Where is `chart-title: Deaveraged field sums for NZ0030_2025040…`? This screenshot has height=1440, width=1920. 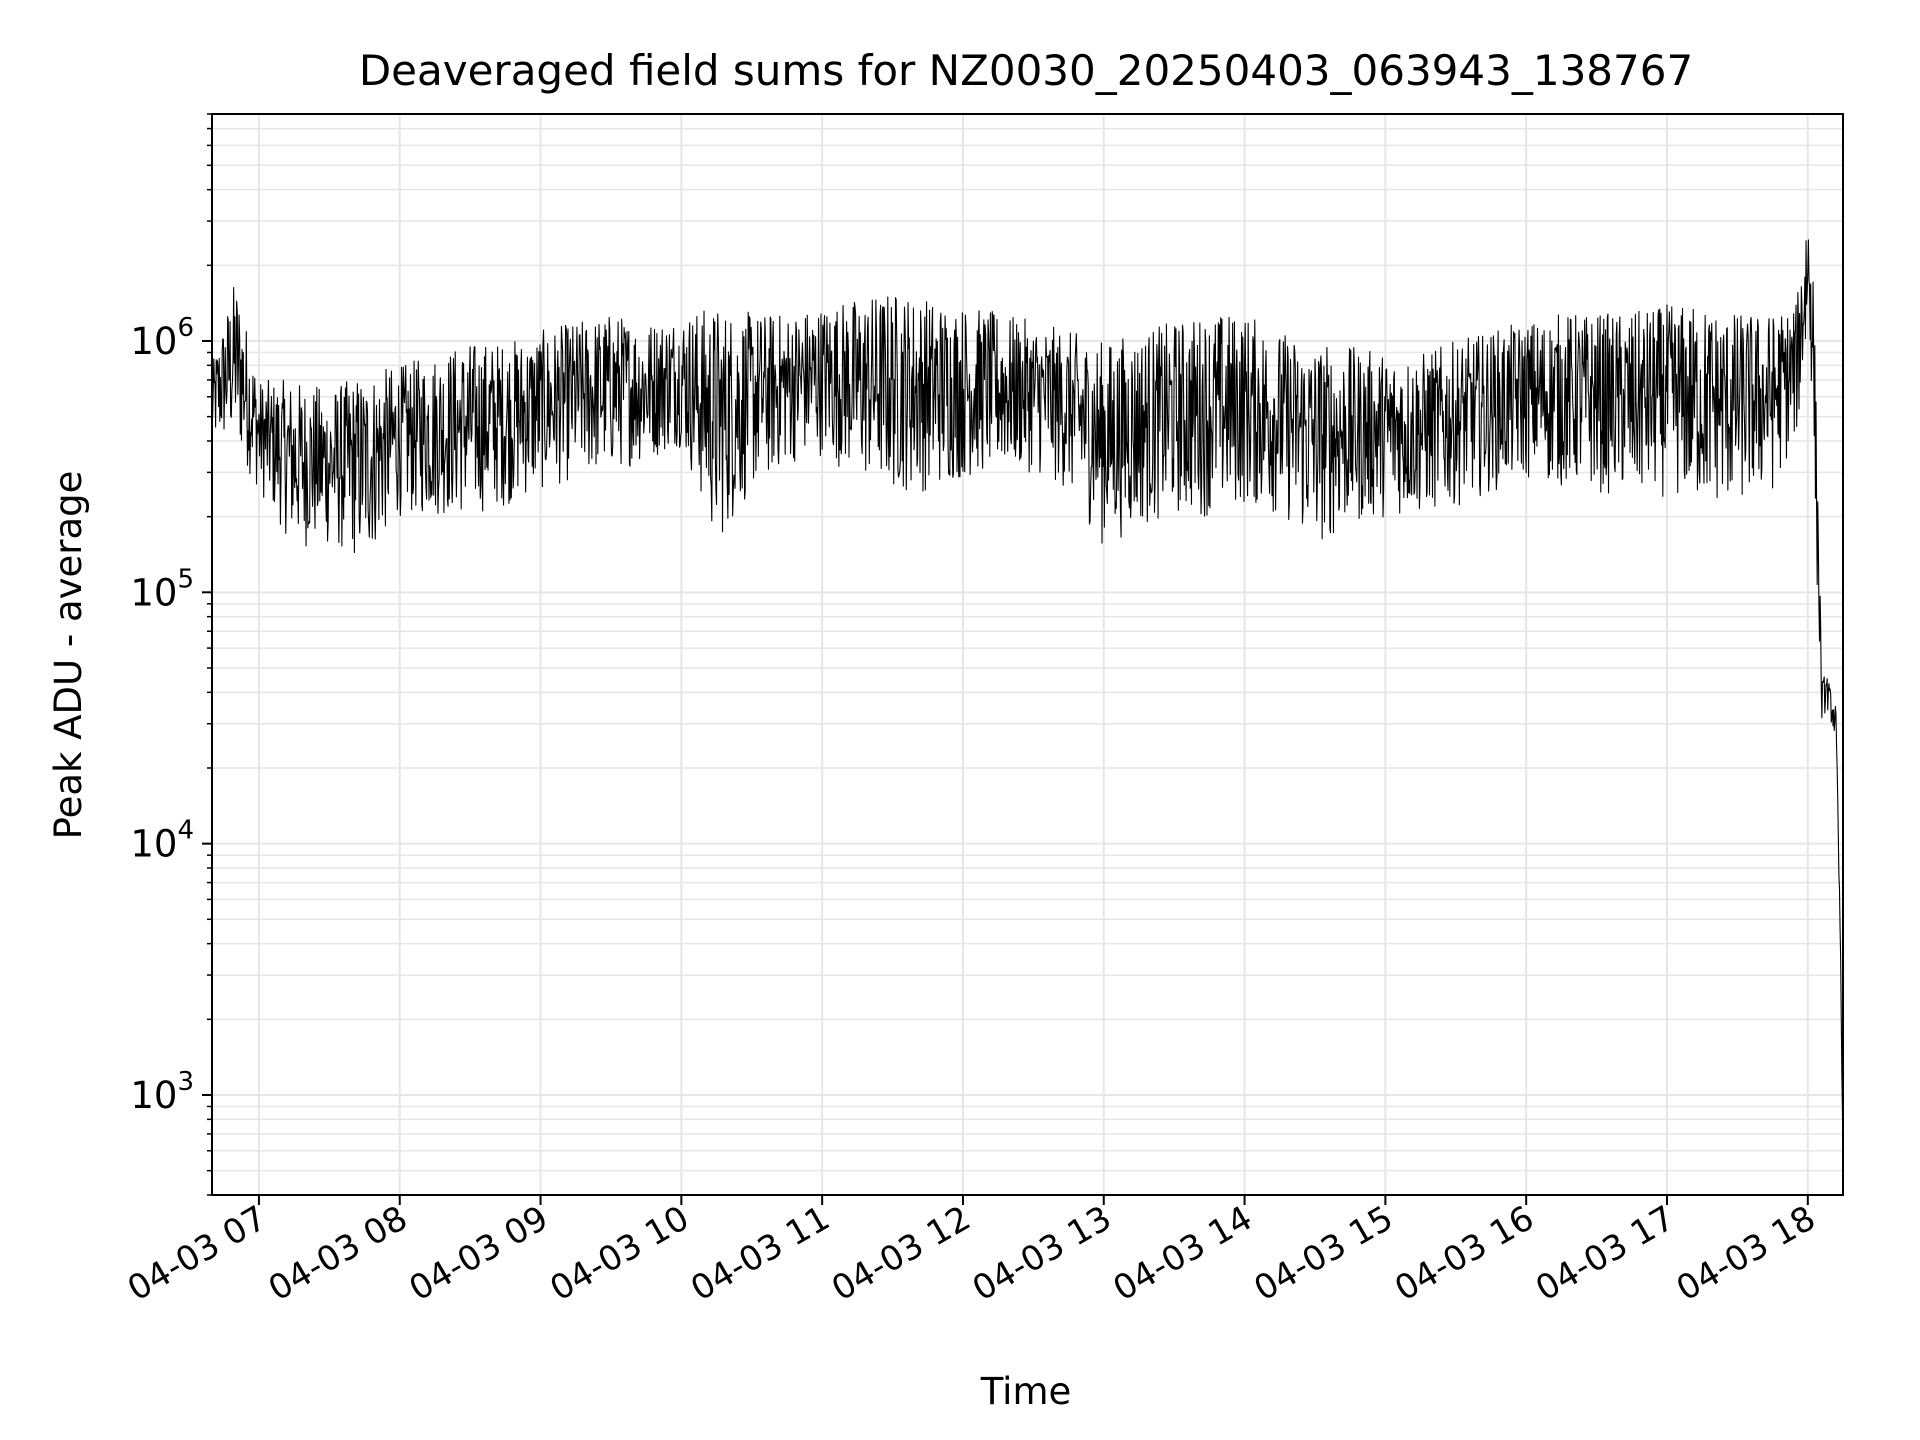 chart-title: Deaveraged field sums for NZ0030_2025040… is located at coordinates (1026, 70).